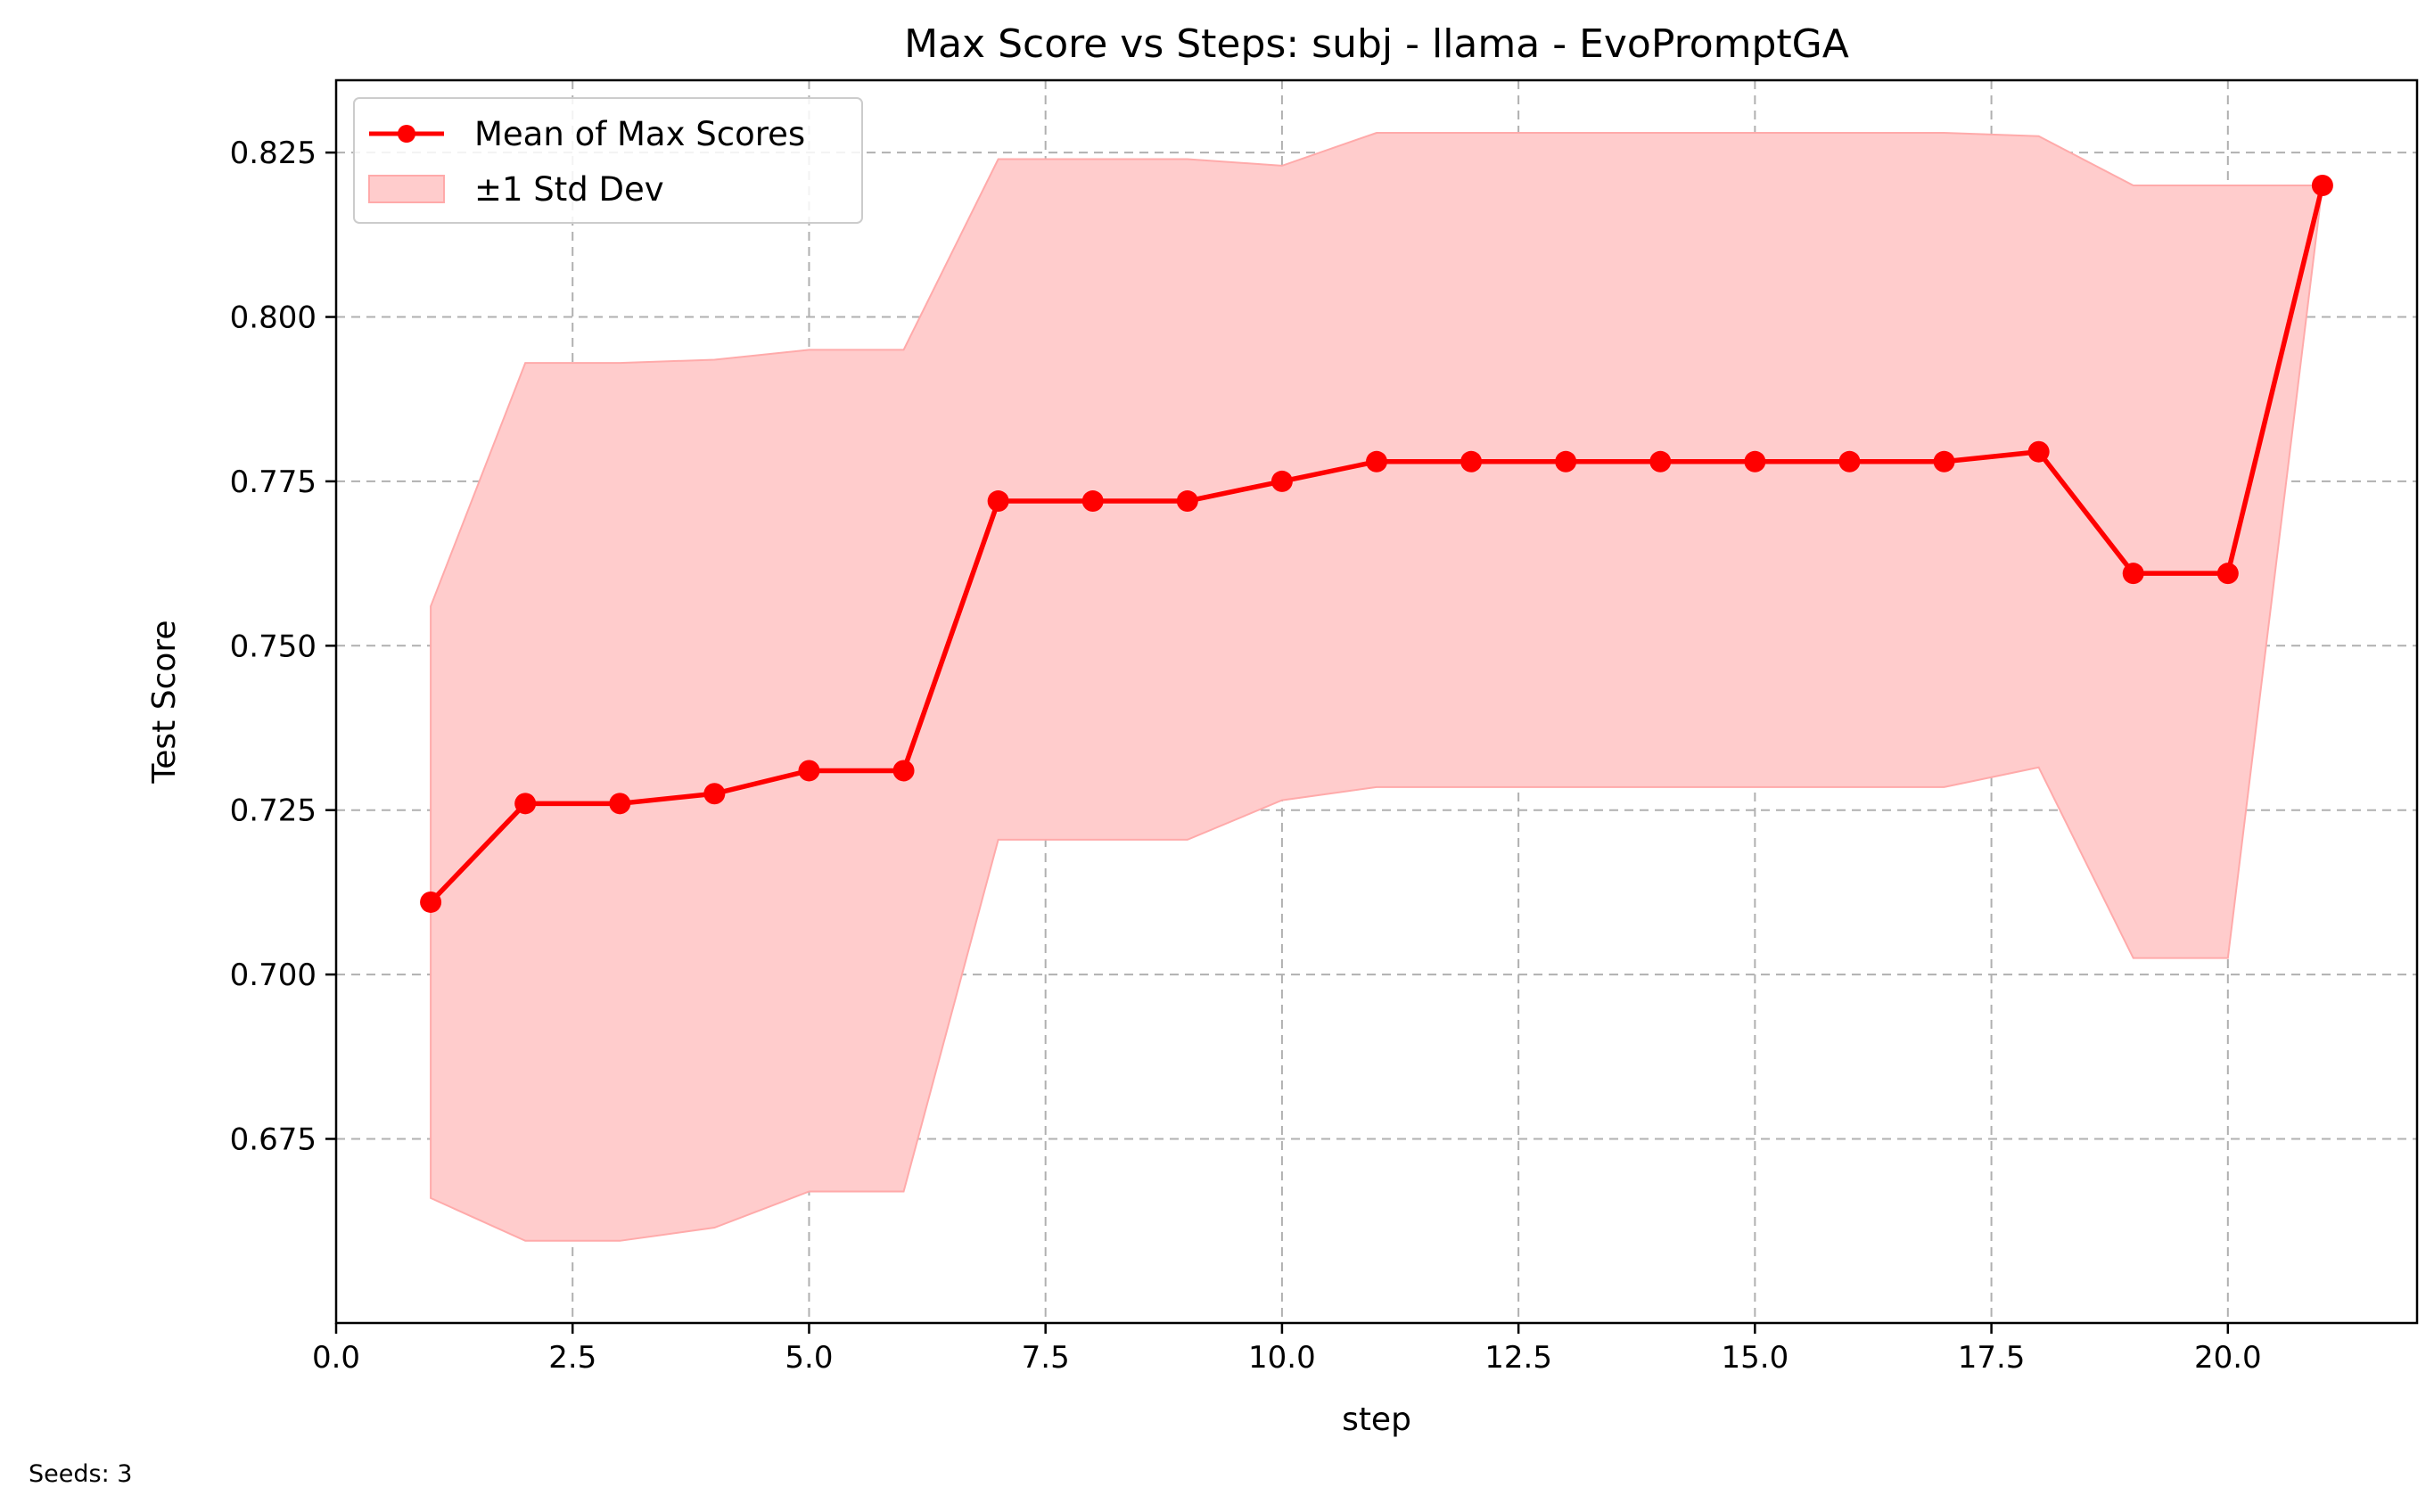 The height and width of the screenshot is (1512, 2434). What do you see at coordinates (165, 702) in the screenshot?
I see `y-axis-label: Test Score` at bounding box center [165, 702].